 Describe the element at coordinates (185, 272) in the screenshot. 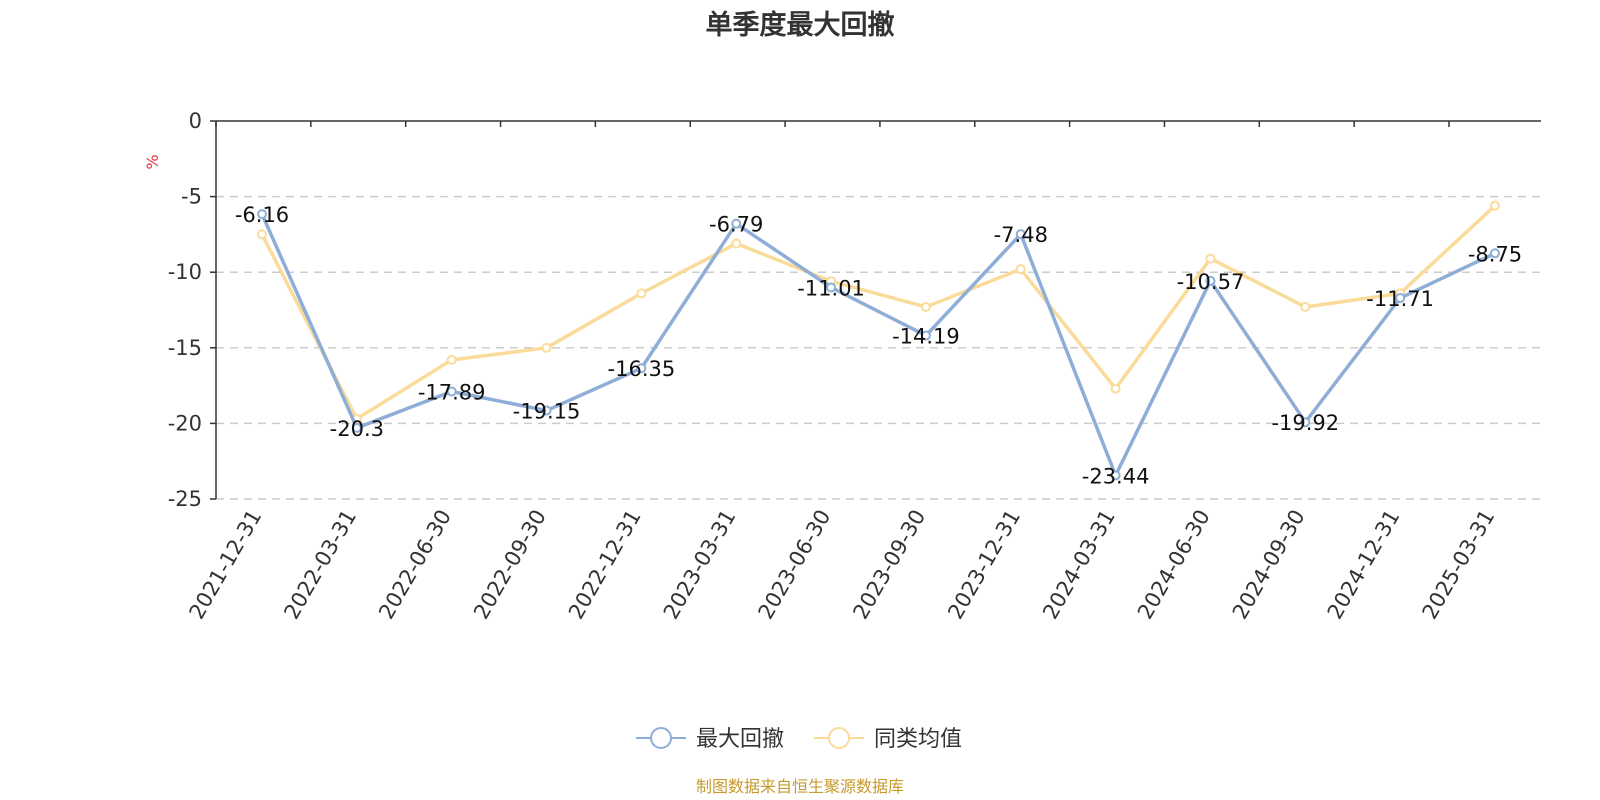

I see `y-tick-label: -10` at that location.